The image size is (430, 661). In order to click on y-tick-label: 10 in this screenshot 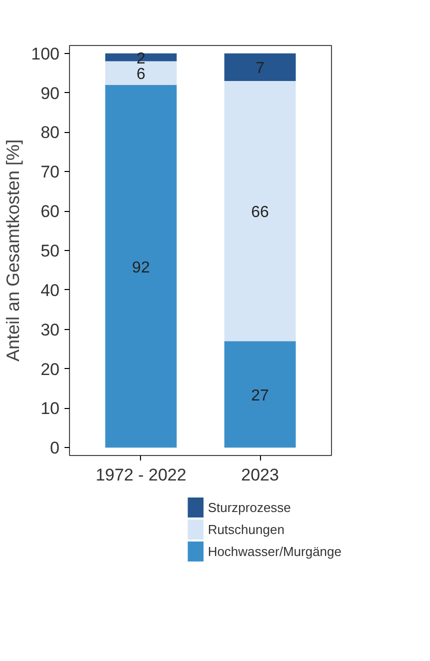, I will do `click(50, 408)`.